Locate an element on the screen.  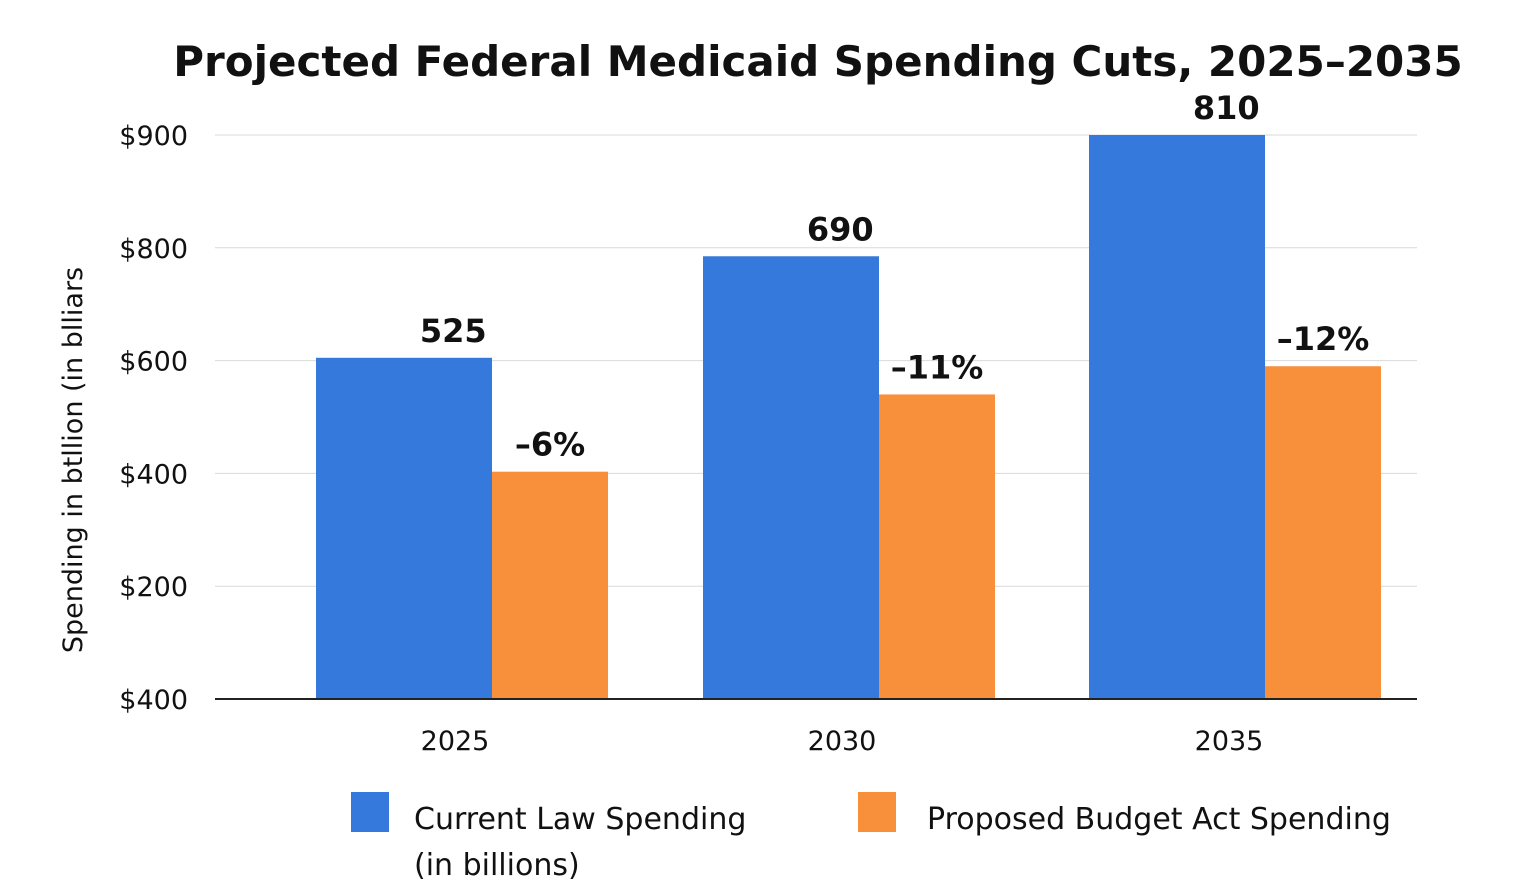
y-tick-label: $600 is located at coordinates (153, 362).